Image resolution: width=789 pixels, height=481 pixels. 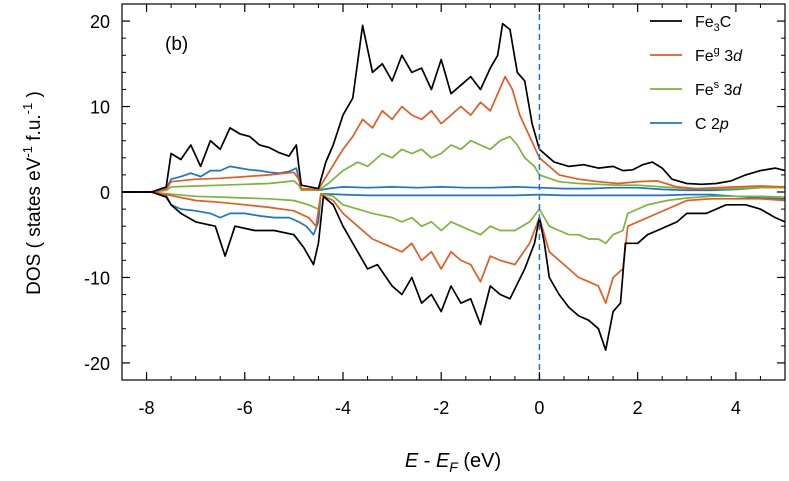 What do you see at coordinates (105, 193) in the screenshot?
I see `y-tick-label: 0` at bounding box center [105, 193].